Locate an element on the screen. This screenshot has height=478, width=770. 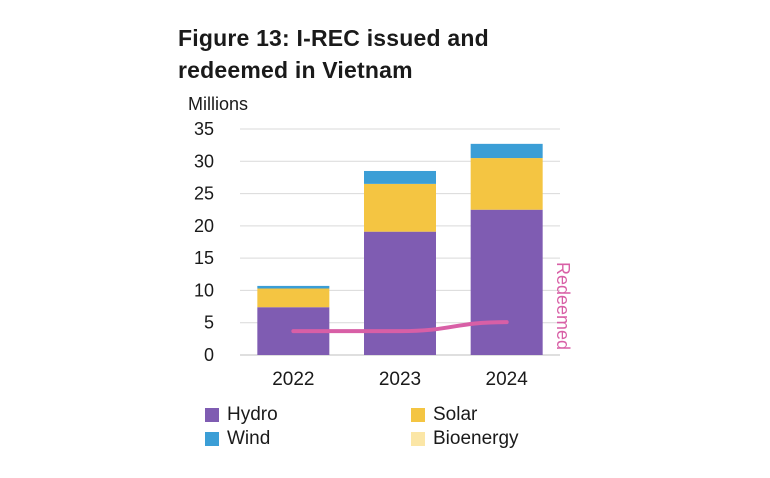
y-tick-label: 10 is located at coordinates (204, 290).